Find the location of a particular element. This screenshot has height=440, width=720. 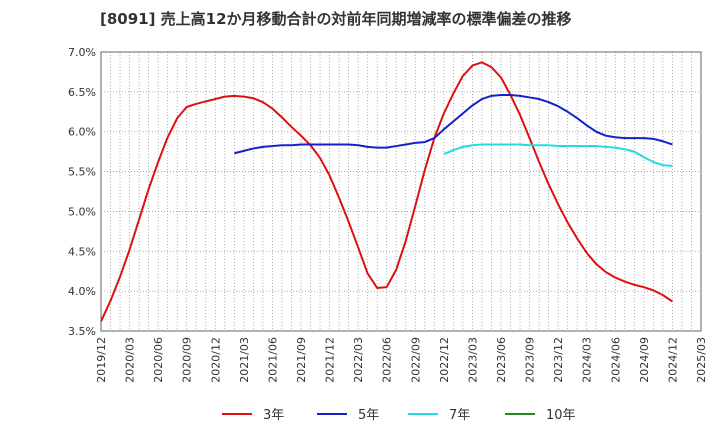

x-tick-label: 2020/09 is located at coordinates (187, 360).